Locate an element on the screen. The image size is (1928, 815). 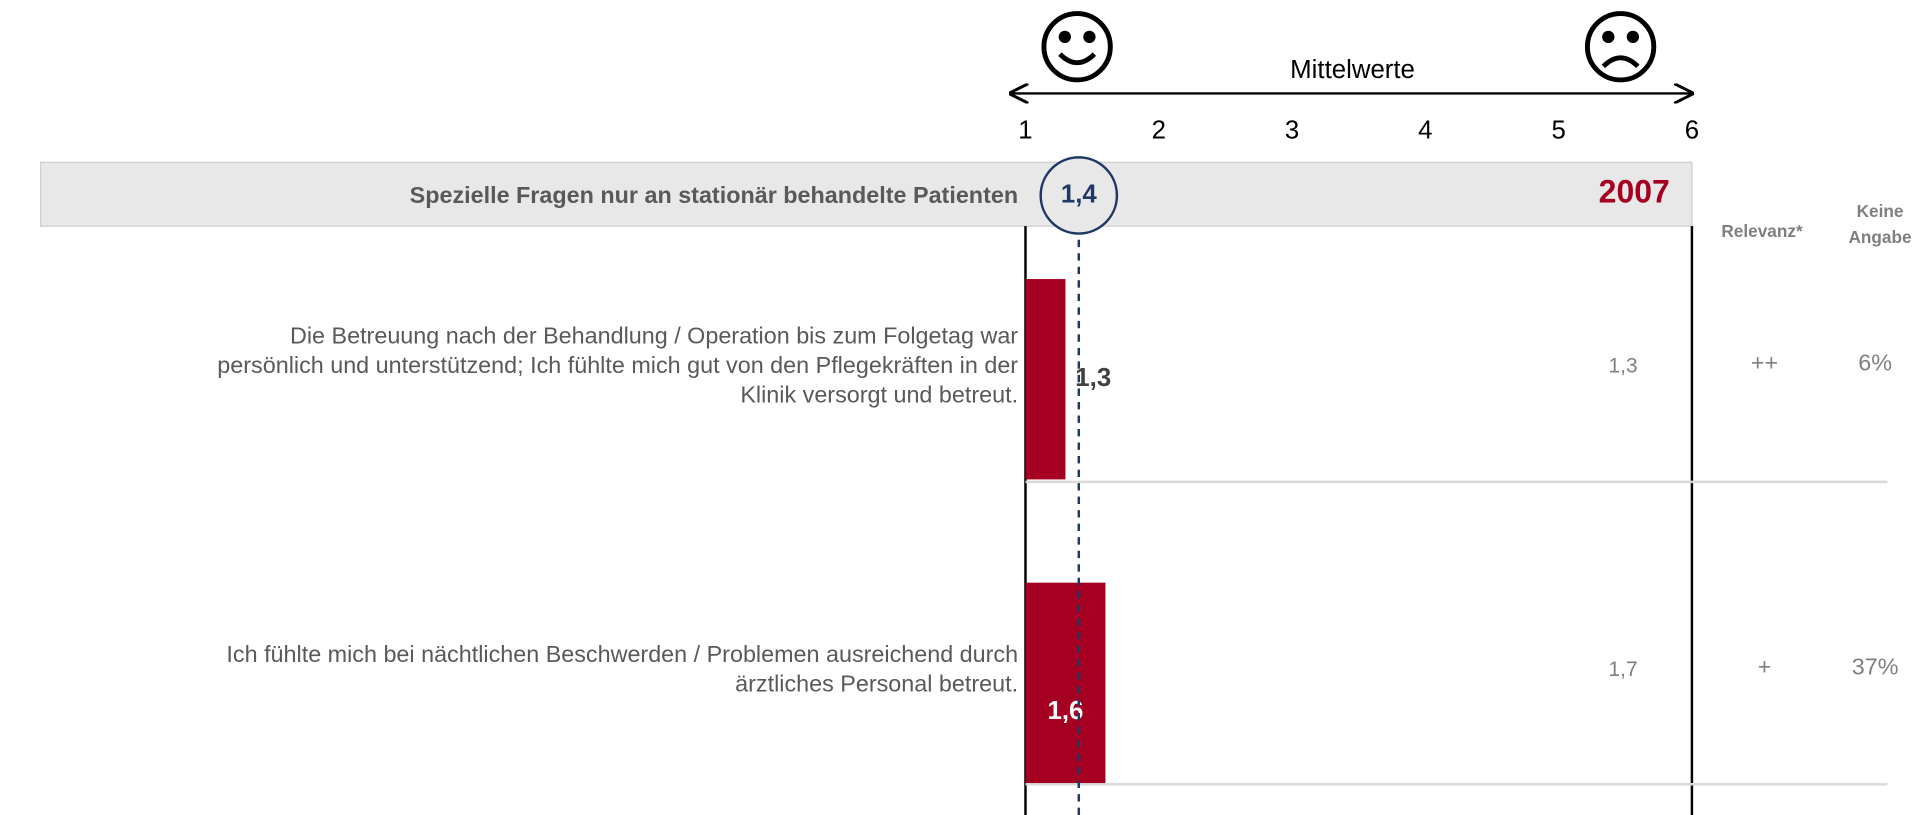
year: 2007 is located at coordinates (1634, 192).